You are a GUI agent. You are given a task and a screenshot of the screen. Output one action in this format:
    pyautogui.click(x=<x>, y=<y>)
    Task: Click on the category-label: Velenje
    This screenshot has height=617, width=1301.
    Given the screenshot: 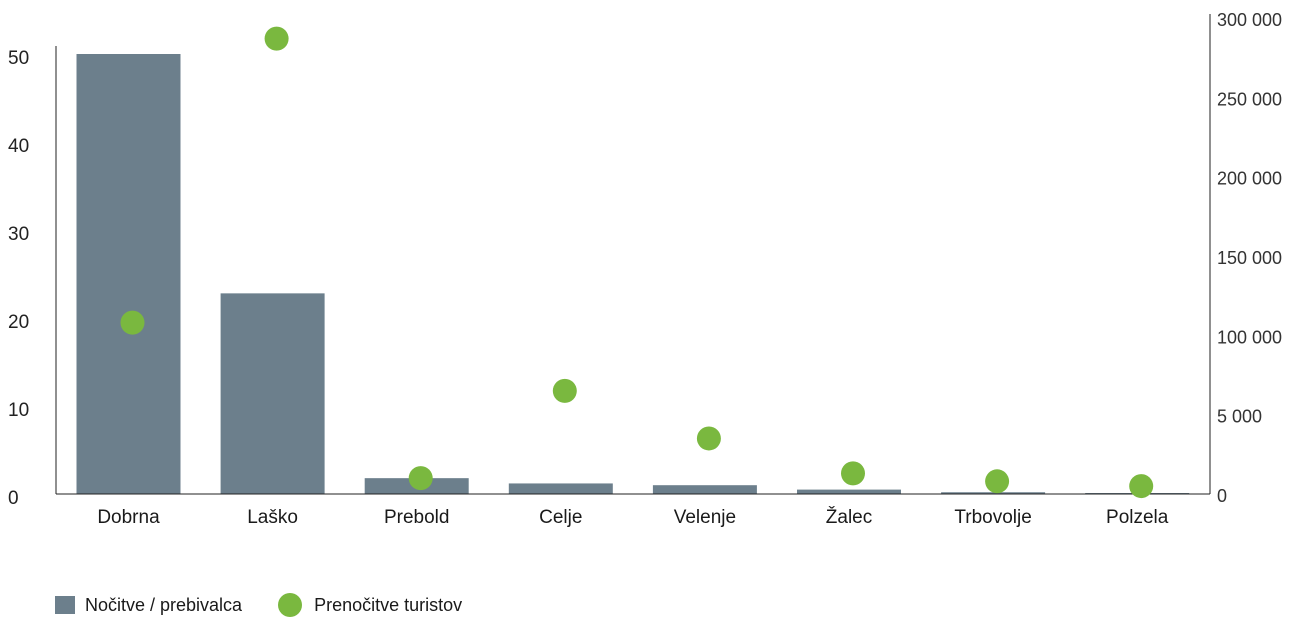 What is the action you would take?
    pyautogui.click(x=705, y=517)
    